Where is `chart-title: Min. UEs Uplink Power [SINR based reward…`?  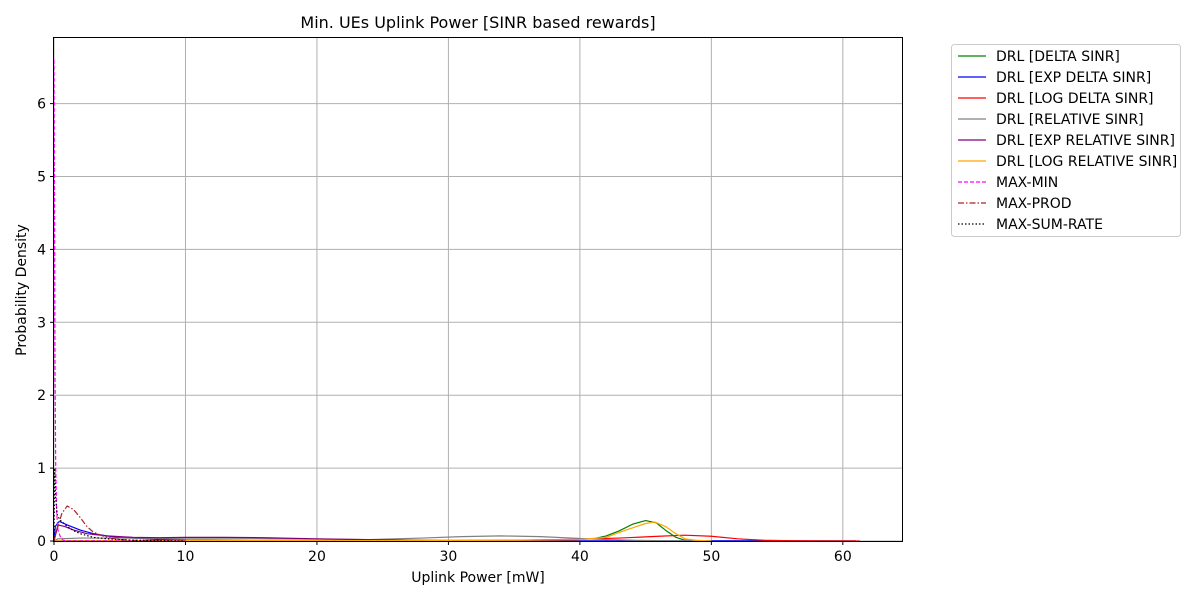 chart-title: Min. UEs Uplink Power [SINR based reward… is located at coordinates (477, 22).